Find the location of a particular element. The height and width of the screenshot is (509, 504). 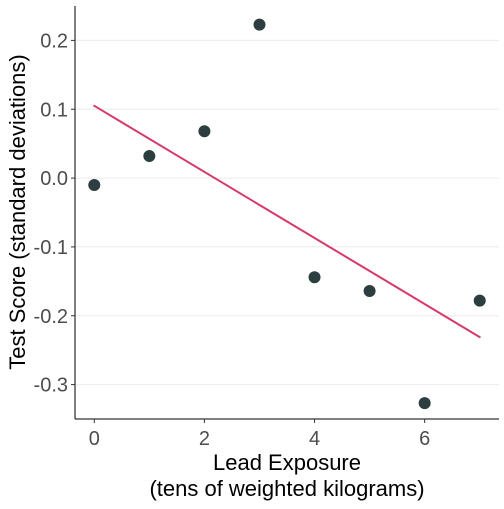

x-axis-title-line2: (tens of weighted kilograms) is located at coordinates (286, 488).